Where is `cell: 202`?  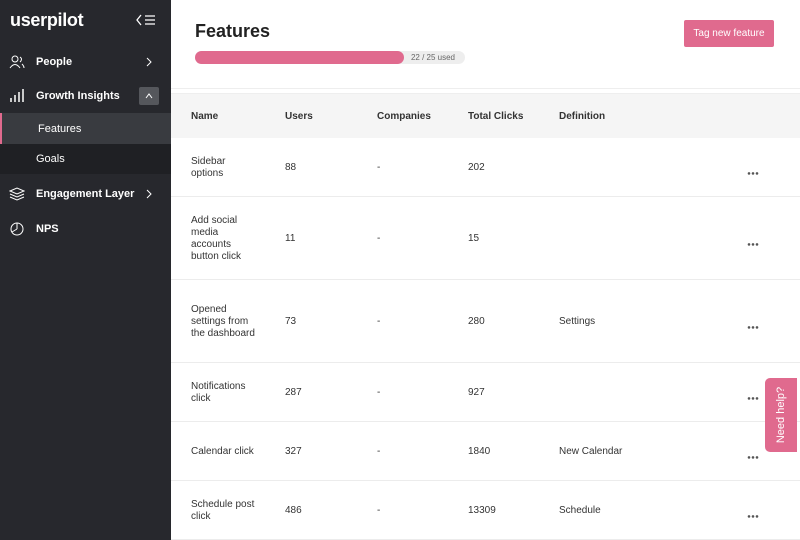
cell: 202 is located at coordinates (476, 167).